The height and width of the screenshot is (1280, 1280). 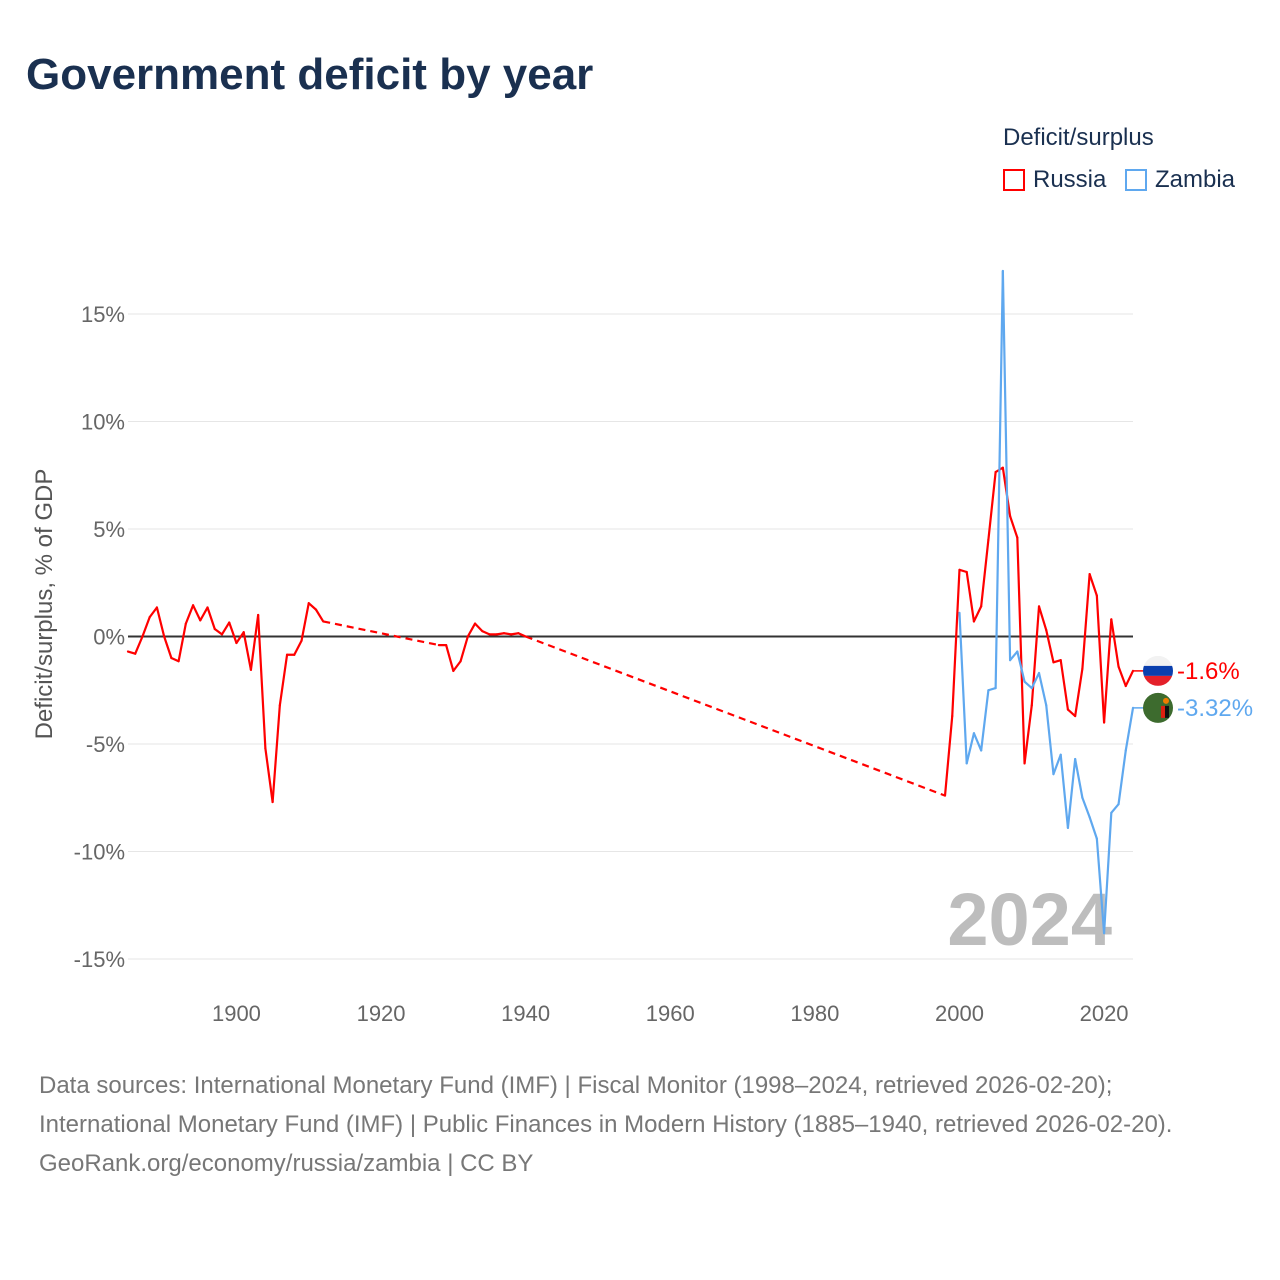 What do you see at coordinates (1104, 1013) in the screenshot?
I see `x-tick-label: 2020` at bounding box center [1104, 1013].